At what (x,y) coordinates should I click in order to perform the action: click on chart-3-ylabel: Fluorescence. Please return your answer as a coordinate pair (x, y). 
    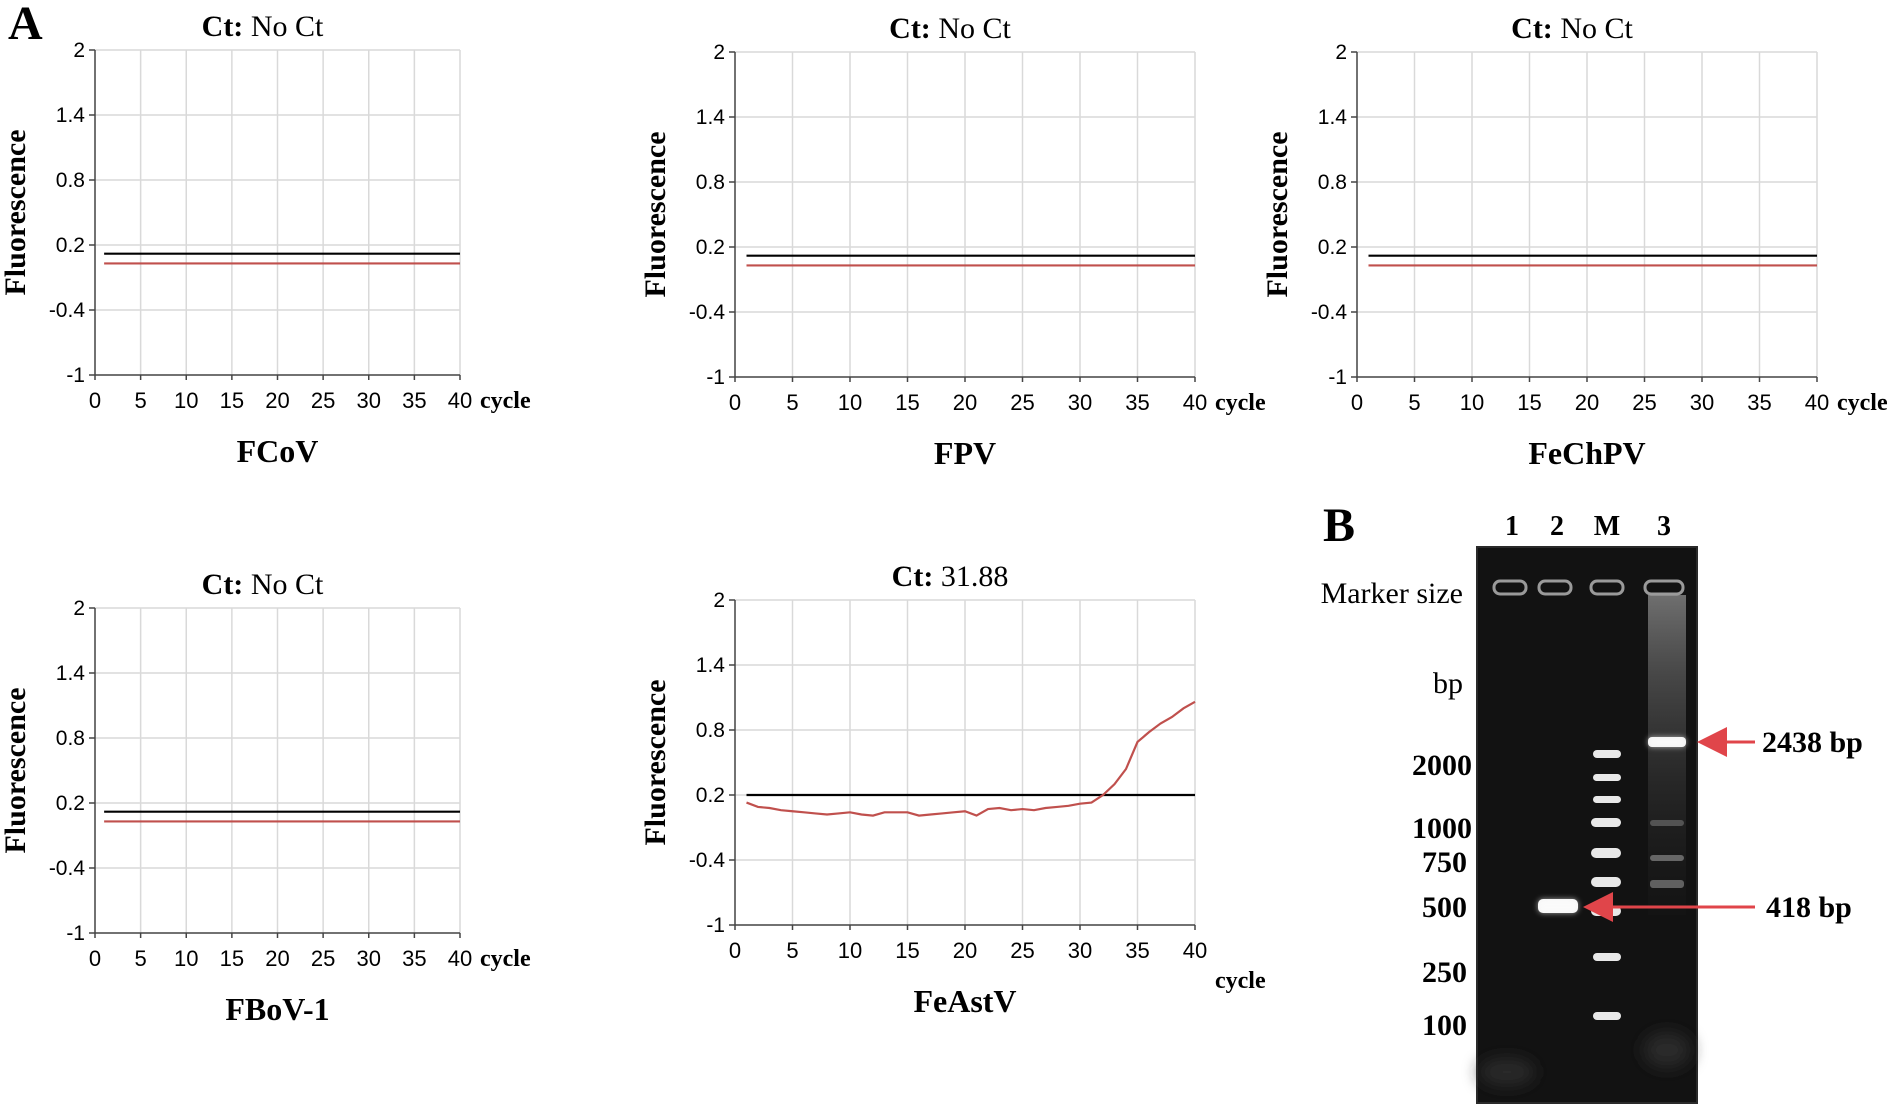
    Looking at the image, I should click on (16, 770).